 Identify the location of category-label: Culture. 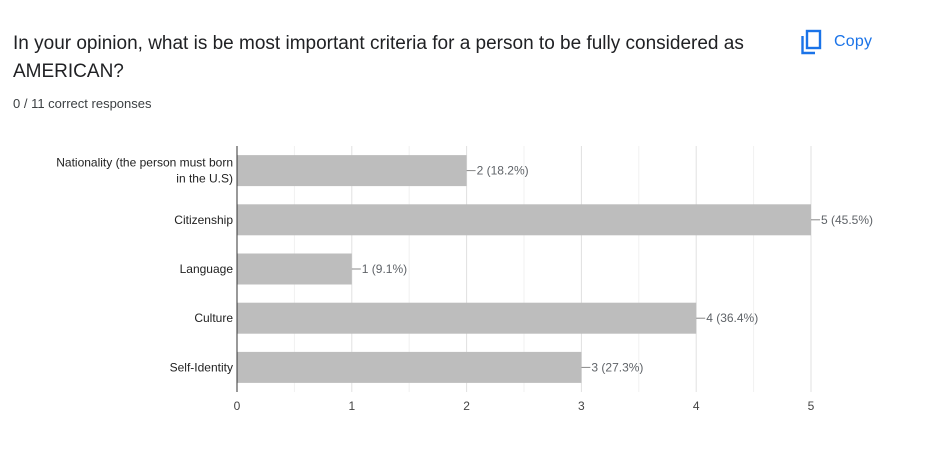
(213, 318).